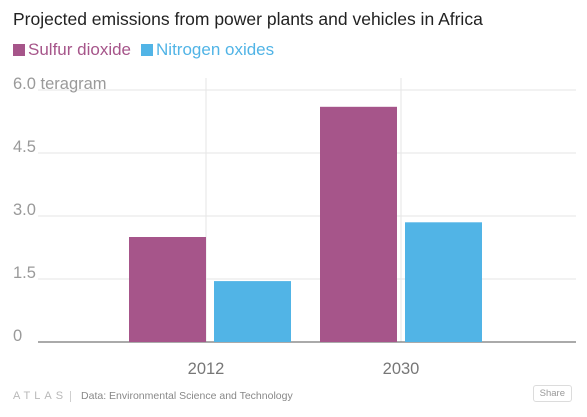 Image resolution: width=587 pixels, height=417 pixels. Describe the element at coordinates (71, 396) in the screenshot. I see `footer-divider` at that location.